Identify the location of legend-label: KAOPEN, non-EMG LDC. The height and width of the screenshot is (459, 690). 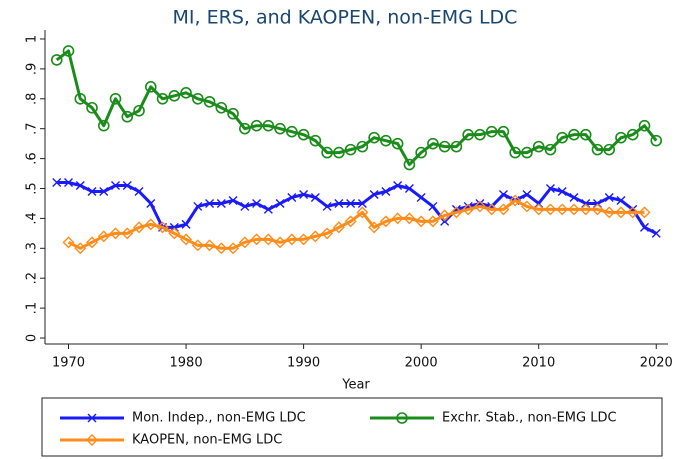
(207, 440).